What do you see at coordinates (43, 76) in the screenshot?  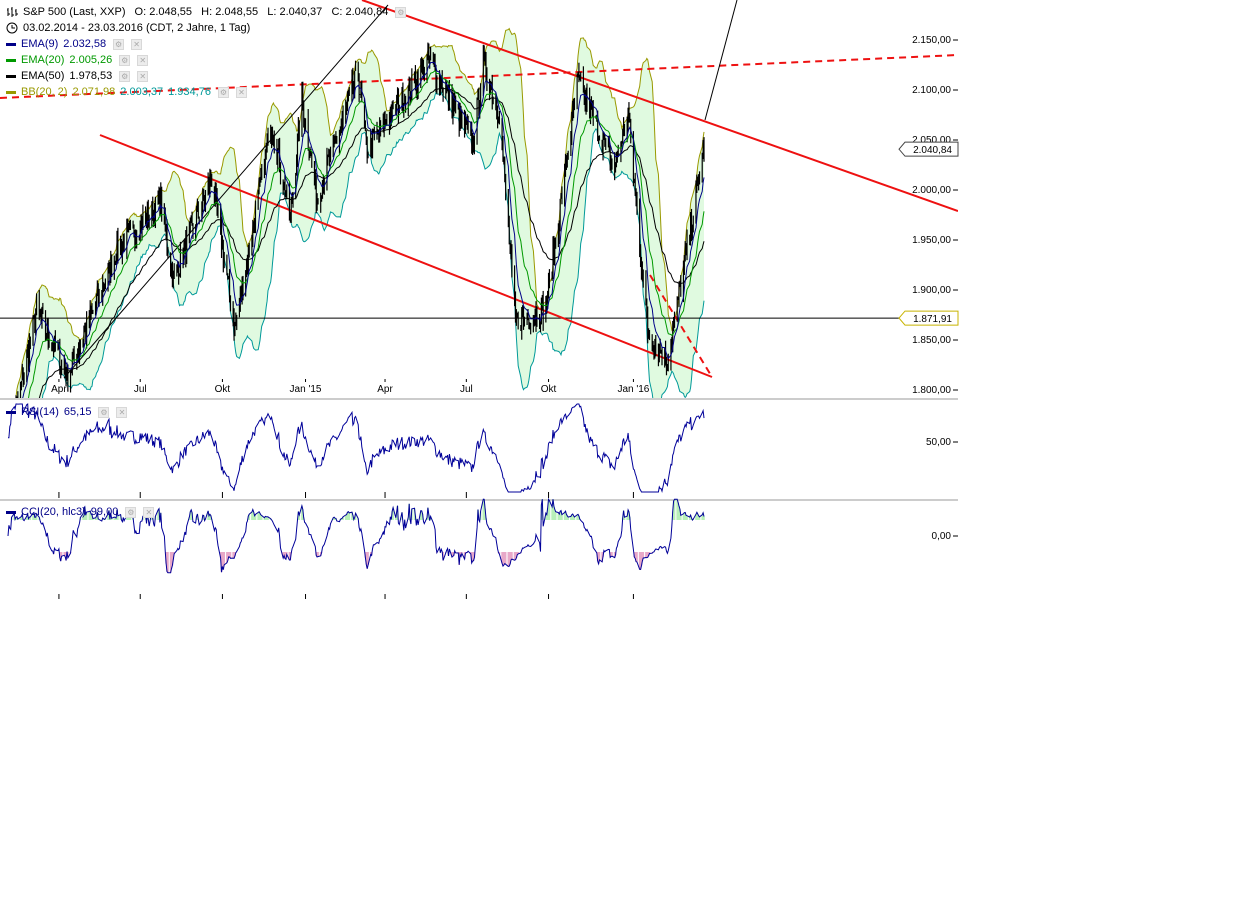 I see `legend-label: EMA(50)` at bounding box center [43, 76].